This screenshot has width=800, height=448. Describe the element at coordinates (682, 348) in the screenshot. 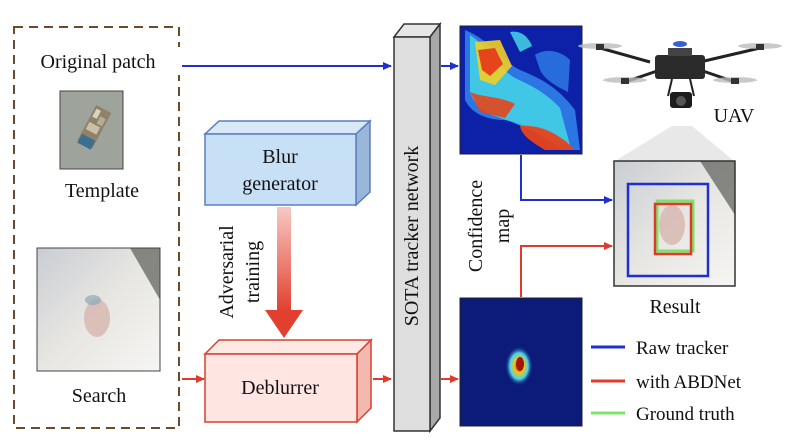

I see `legend-raw-tracker-label: Raw tracker` at that location.